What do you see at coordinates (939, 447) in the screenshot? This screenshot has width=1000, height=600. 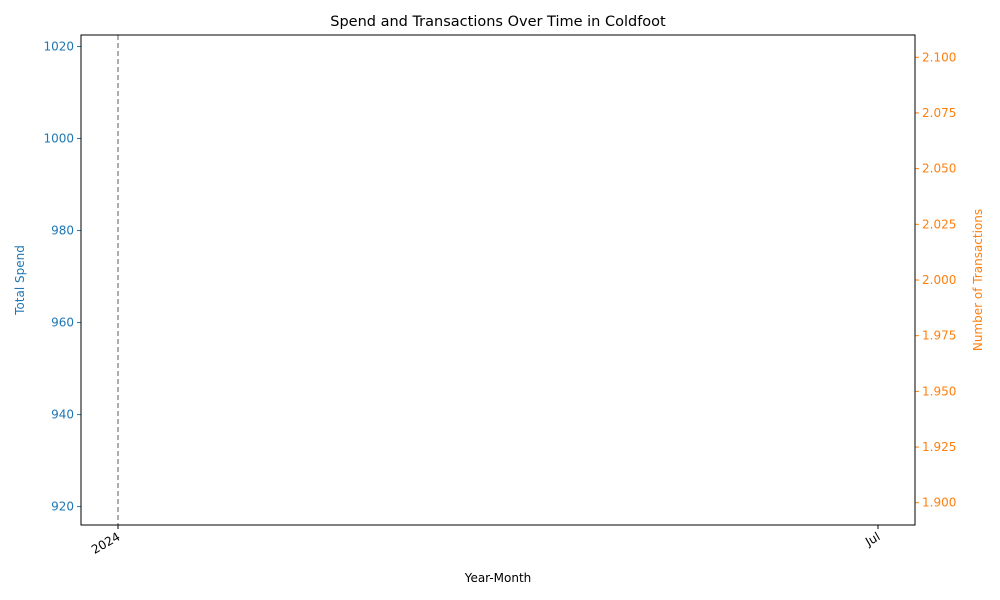 I see `right-tick-label: 1.925` at bounding box center [939, 447].